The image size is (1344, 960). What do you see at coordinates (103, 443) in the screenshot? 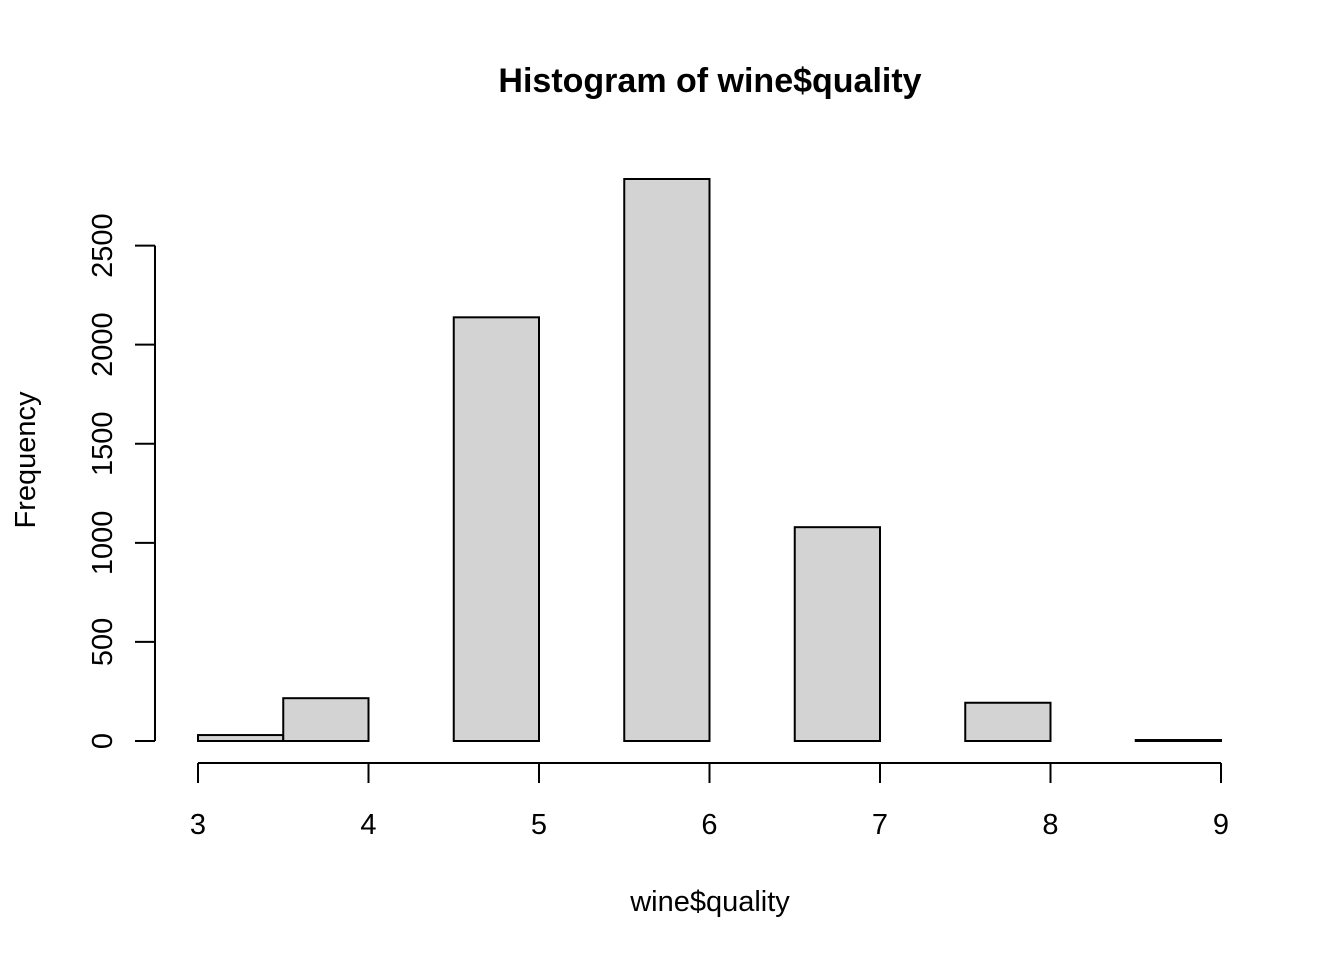
I see `y-tick-label-3: 1500` at bounding box center [103, 443].